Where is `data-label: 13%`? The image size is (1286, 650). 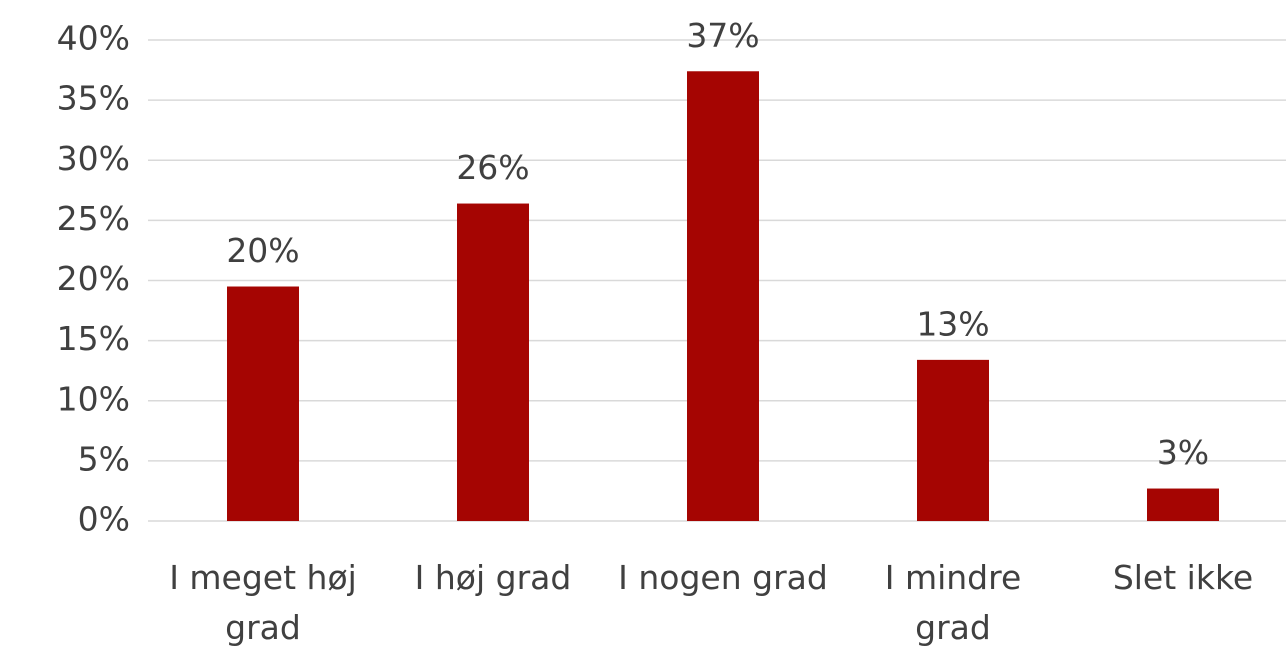
data-label: 13% is located at coordinates (952, 323).